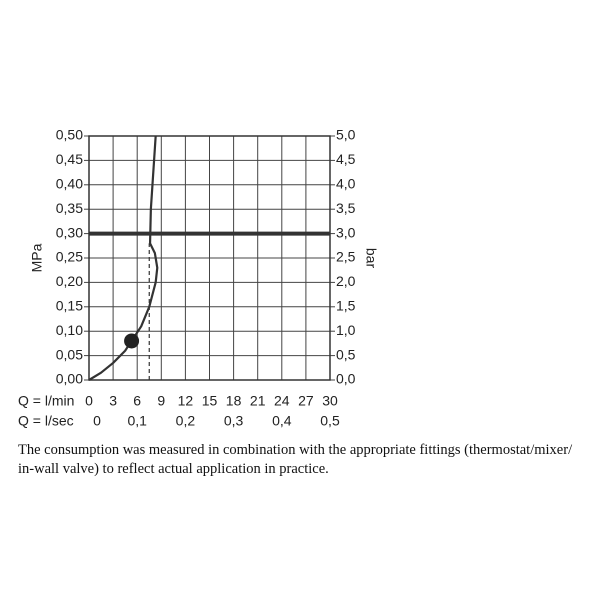 The width and height of the screenshot is (600, 600). I want to click on x-axis-label: Q = l/min, so click(46, 401).